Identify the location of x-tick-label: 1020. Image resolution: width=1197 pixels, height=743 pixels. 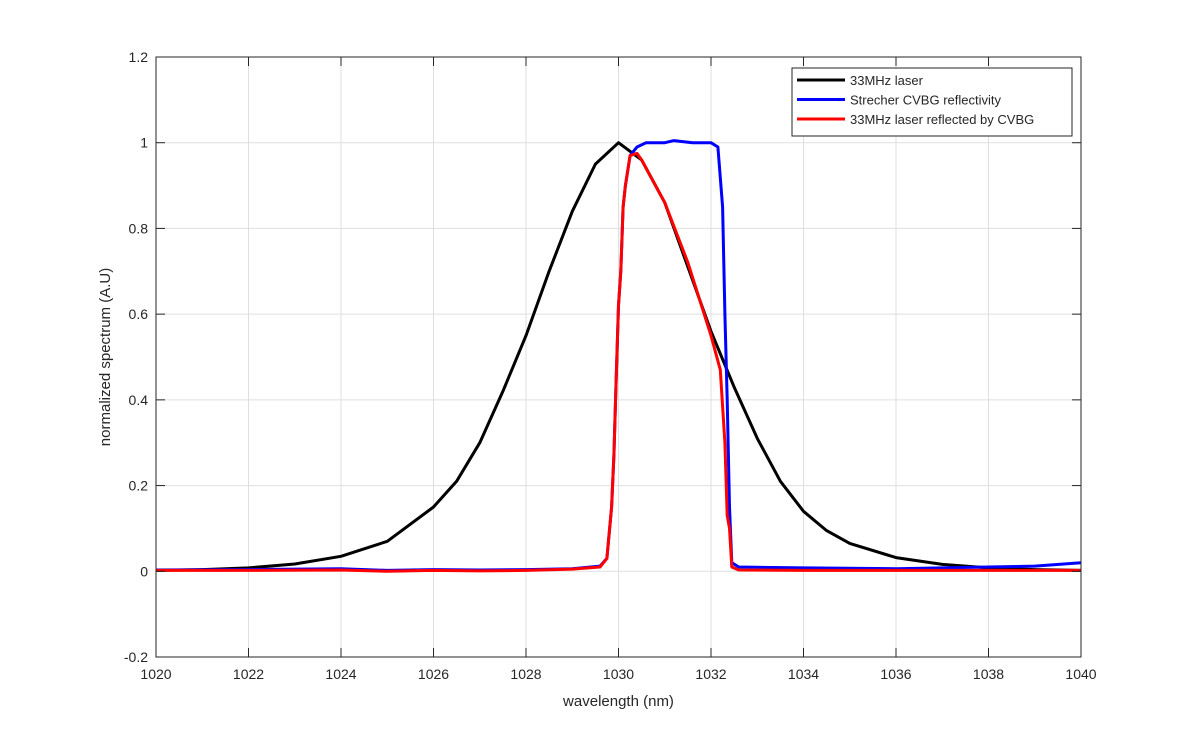
(155, 674).